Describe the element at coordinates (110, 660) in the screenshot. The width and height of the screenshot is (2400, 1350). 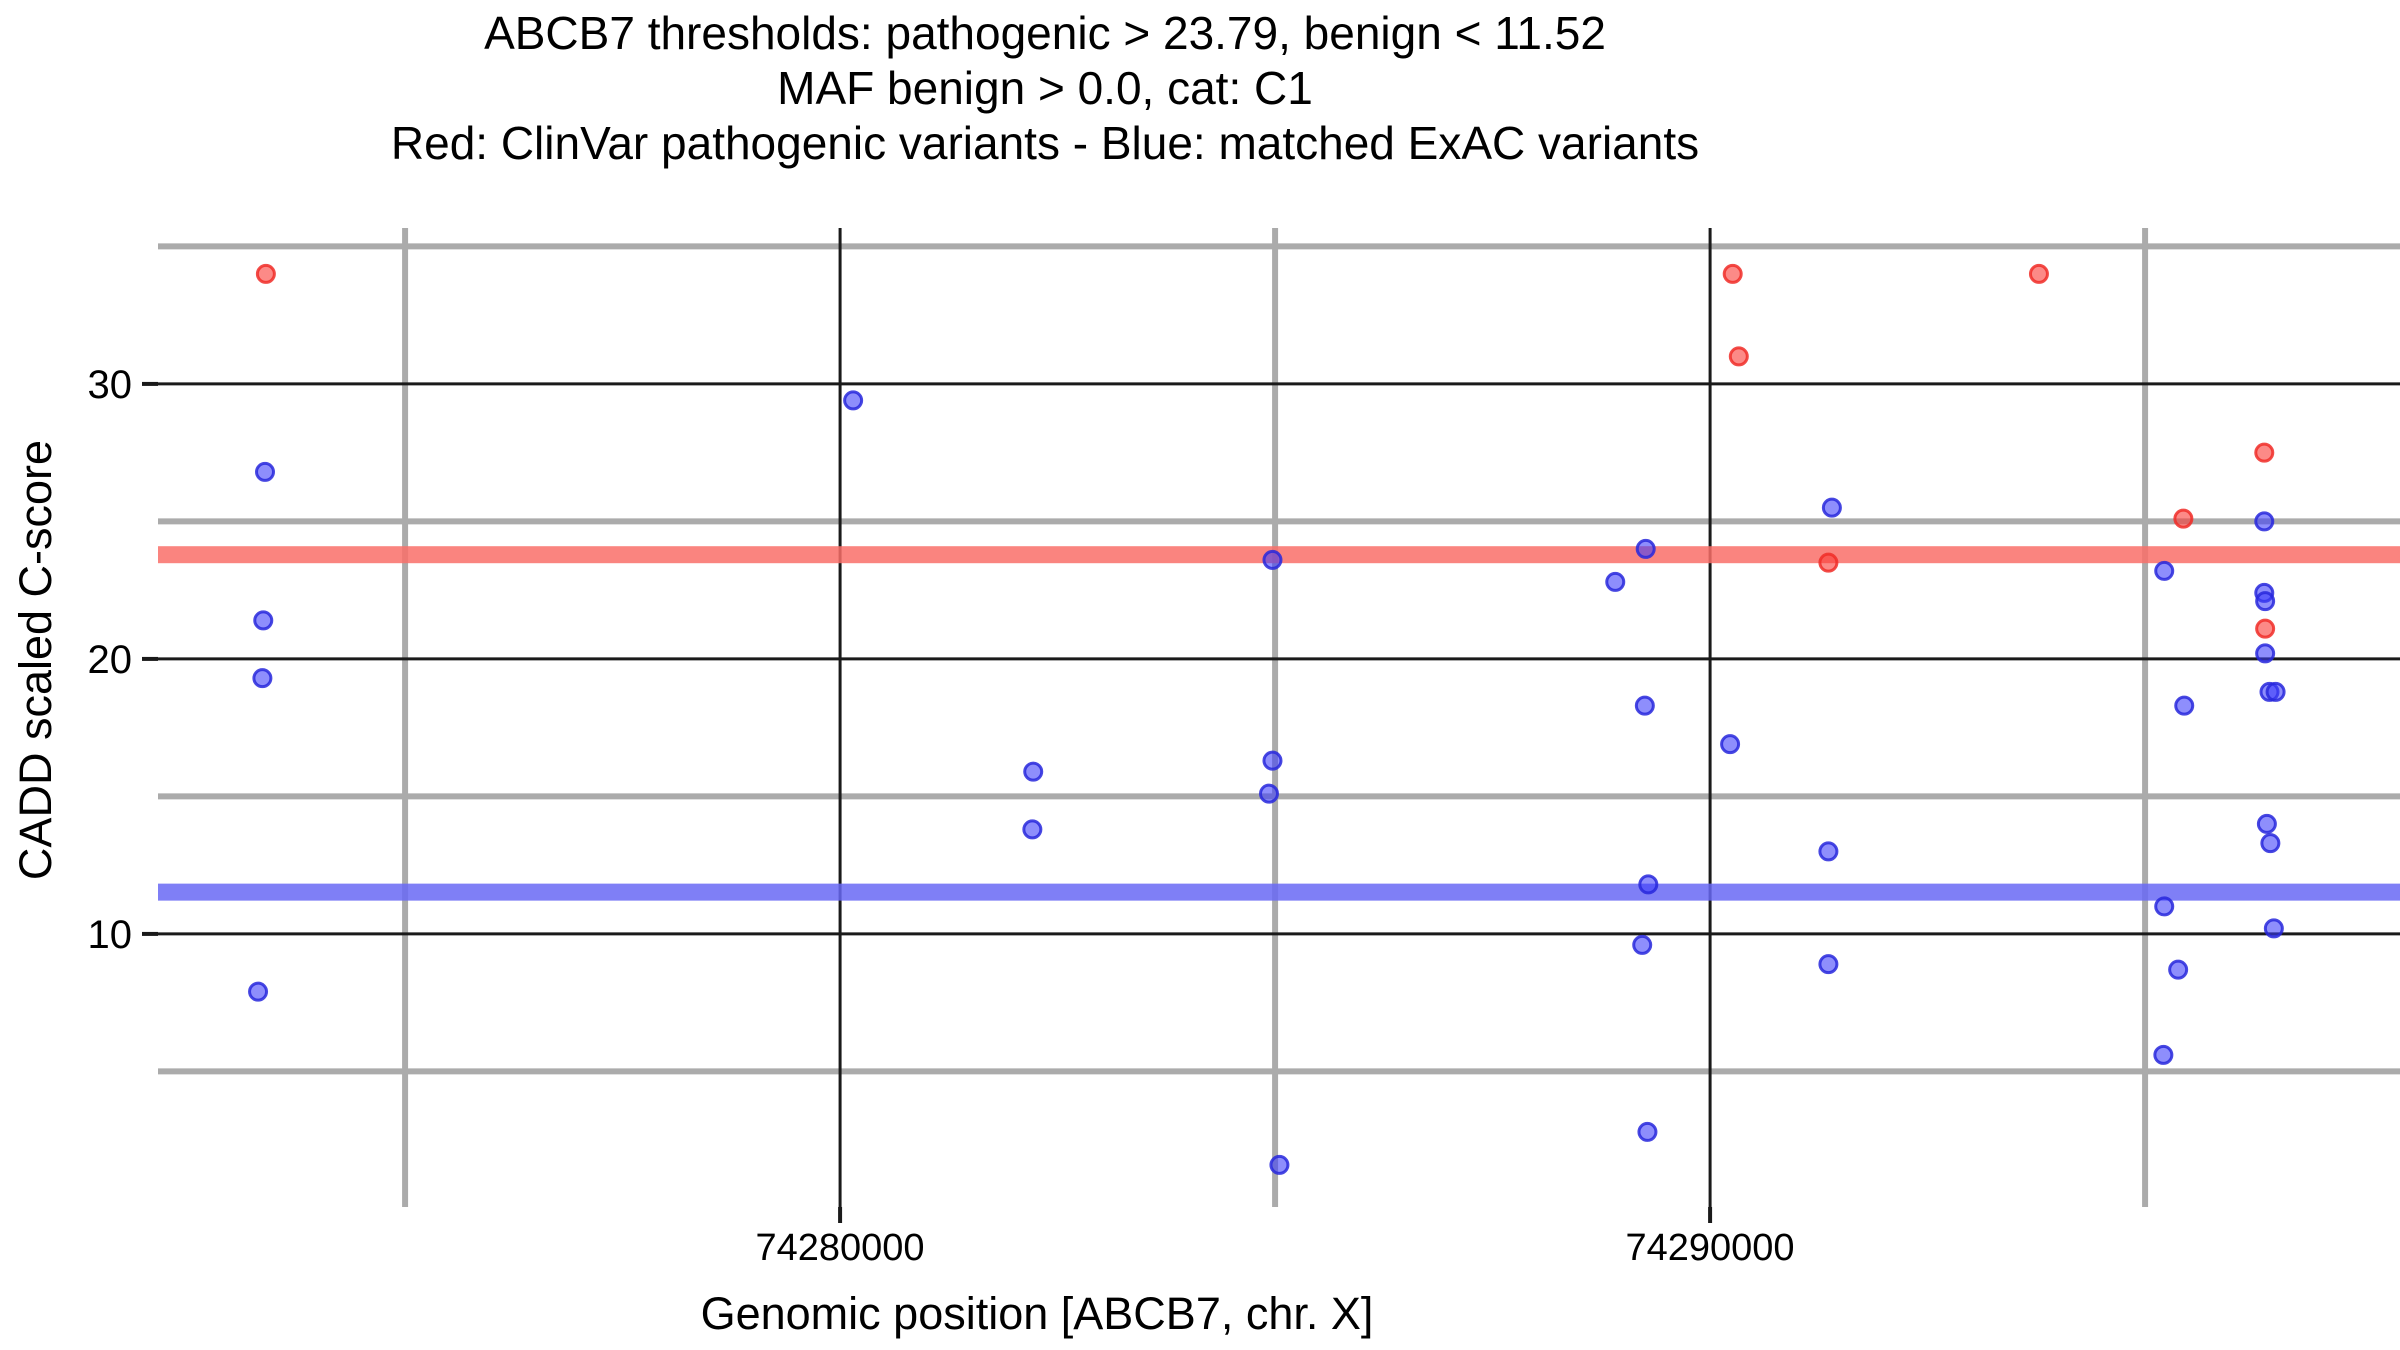
I see `y-tick-label-20: 20` at that location.